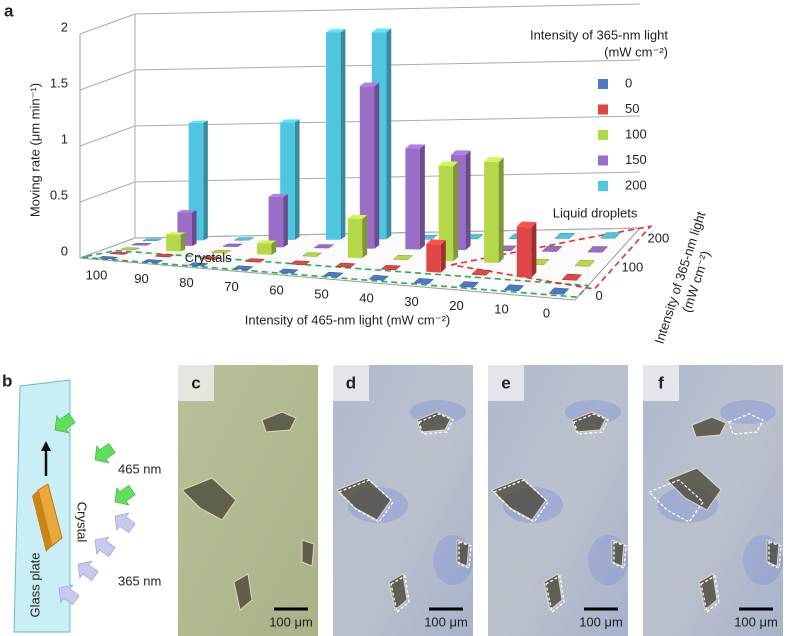  What do you see at coordinates (636, 159) in the screenshot?
I see `legend-label: 150` at bounding box center [636, 159].